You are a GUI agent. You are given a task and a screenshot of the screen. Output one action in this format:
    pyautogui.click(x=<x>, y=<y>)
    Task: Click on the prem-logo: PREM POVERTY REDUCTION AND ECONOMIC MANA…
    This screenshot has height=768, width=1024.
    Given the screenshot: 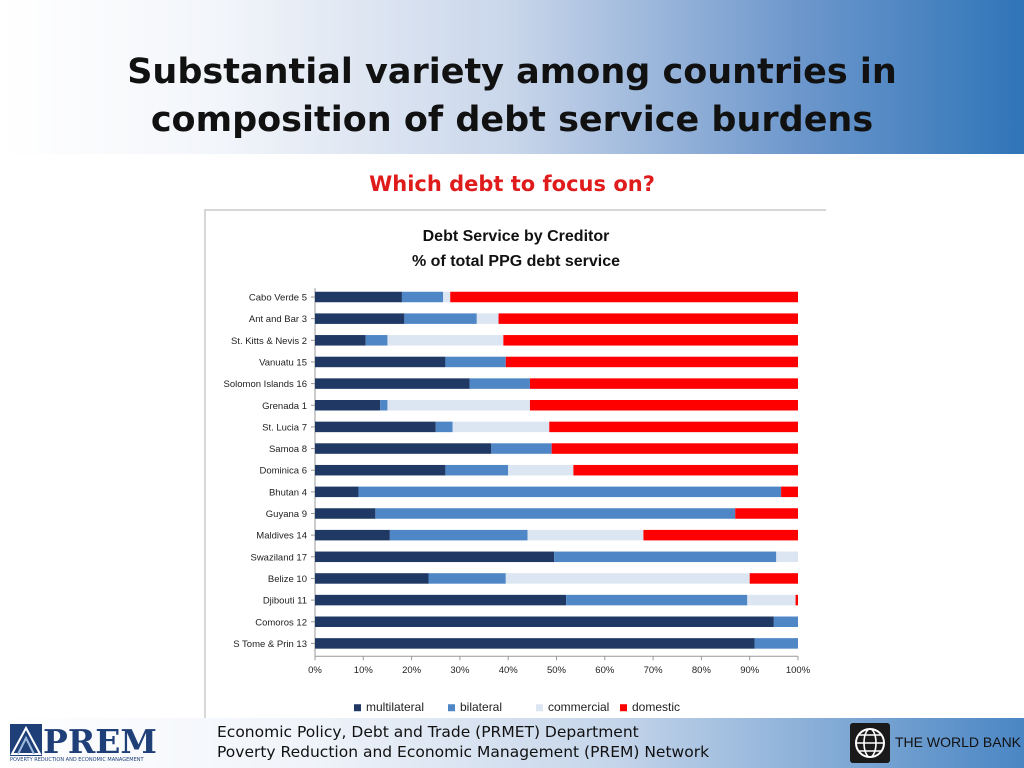 What is the action you would take?
    pyautogui.click(x=85, y=744)
    